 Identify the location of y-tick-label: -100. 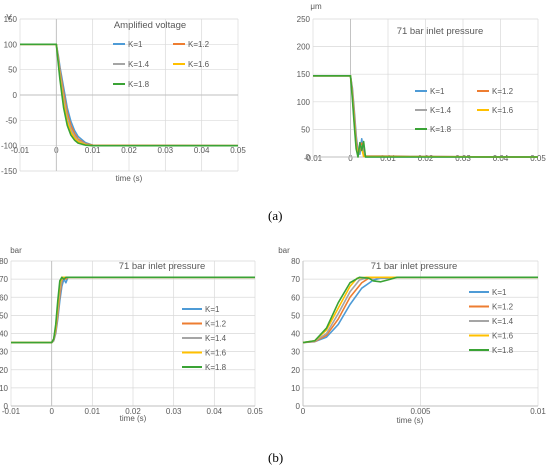
(9, 146).